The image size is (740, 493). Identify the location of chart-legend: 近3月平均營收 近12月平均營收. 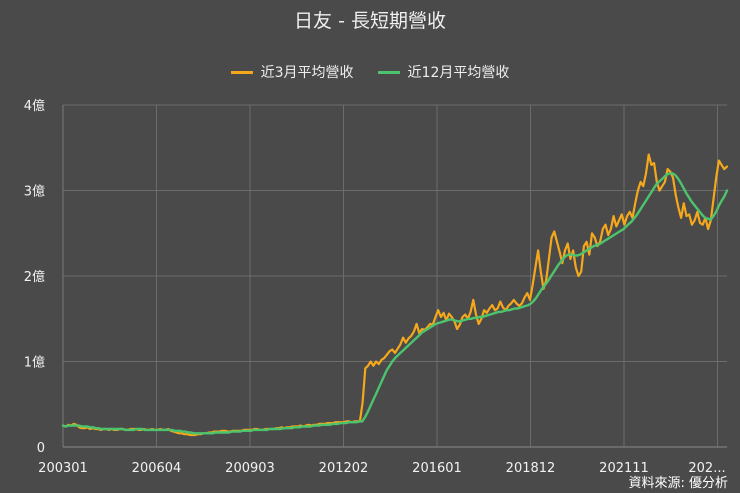
(370, 72).